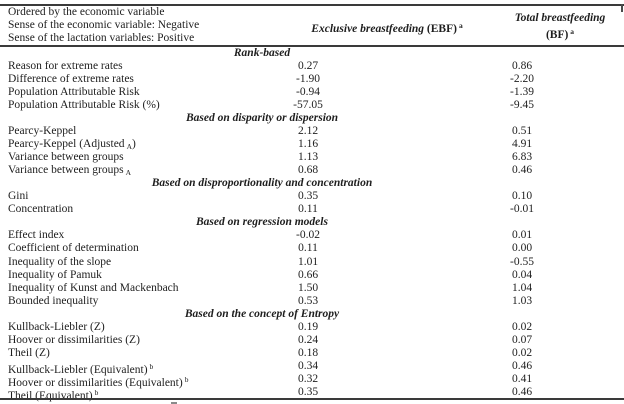 This screenshot has width=624, height=404. Describe the element at coordinates (522, 157) in the screenshot. I see `bf-value: 6.83` at that location.